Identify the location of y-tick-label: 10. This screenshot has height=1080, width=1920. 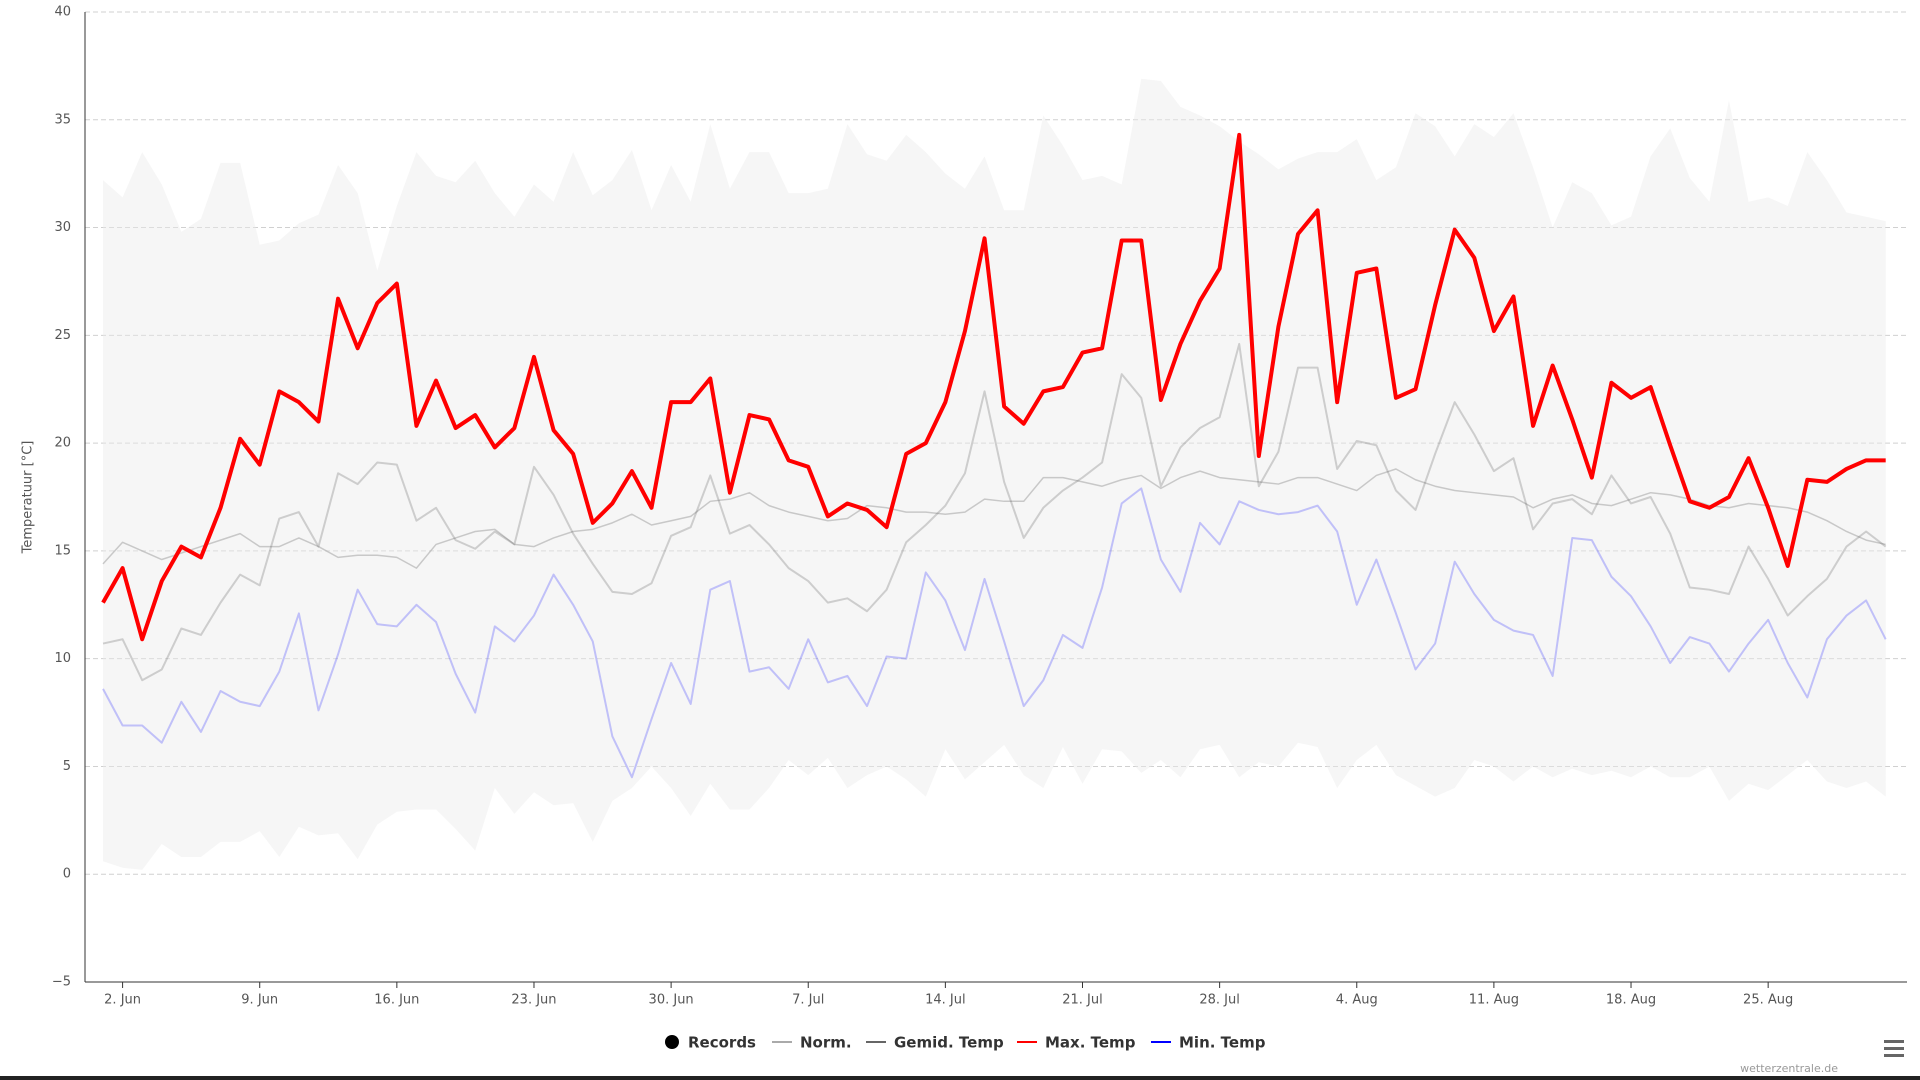
(62, 658).